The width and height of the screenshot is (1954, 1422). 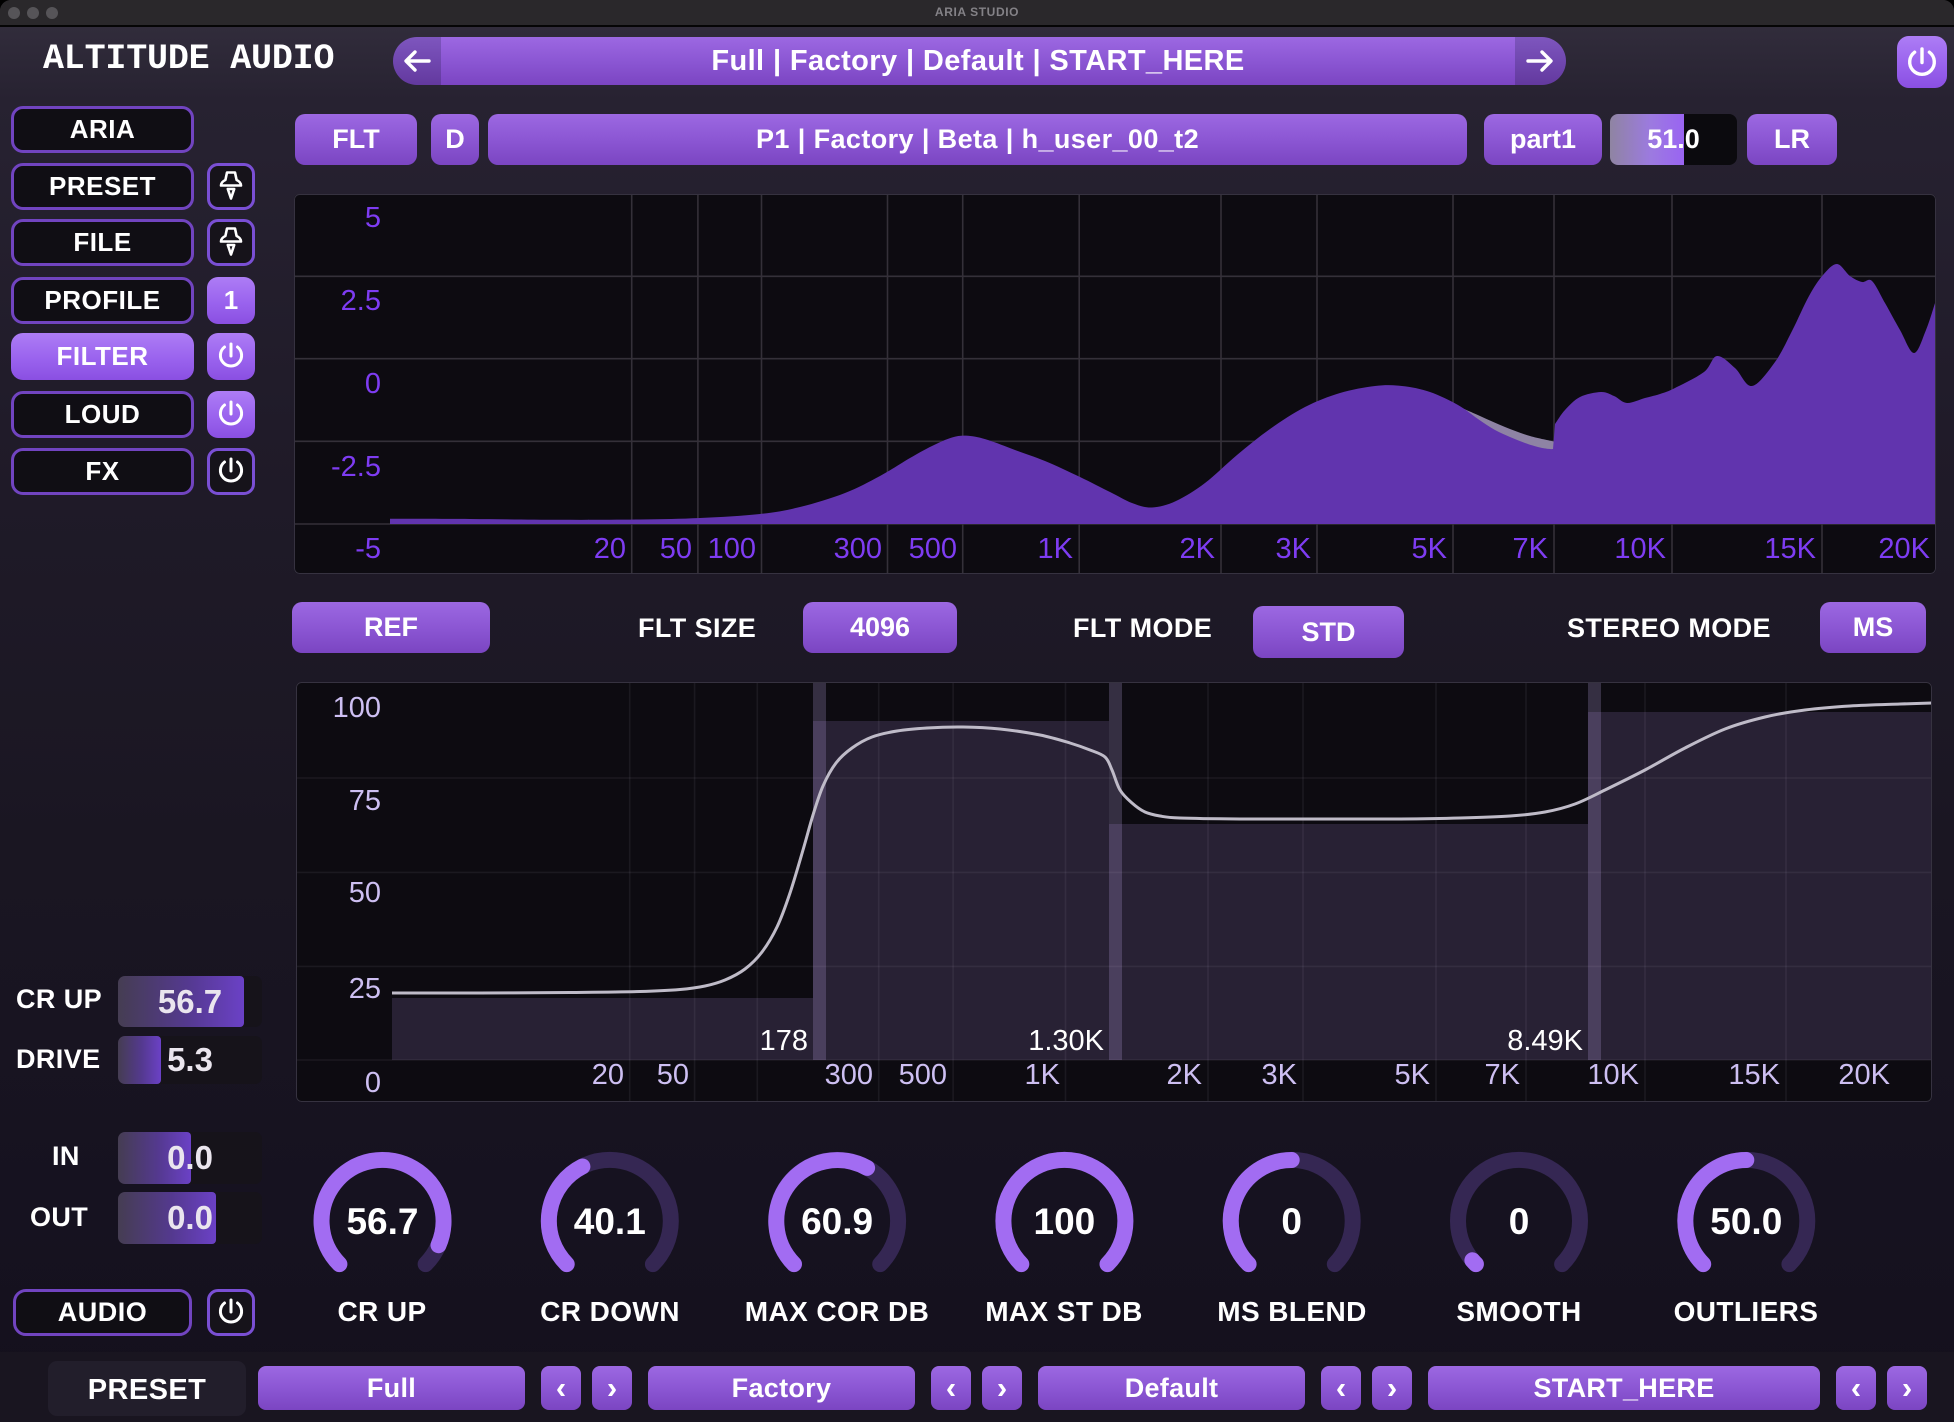 I want to click on svg-text: 50.0, so click(x=1746, y=1221).